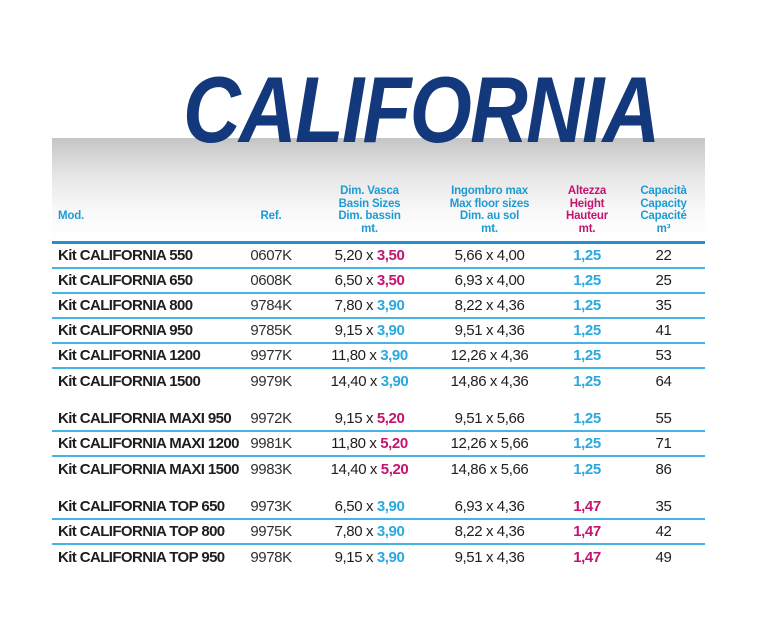 The width and height of the screenshot is (757, 638). What do you see at coordinates (663, 280) in the screenshot?
I see `capacity-value: 25` at bounding box center [663, 280].